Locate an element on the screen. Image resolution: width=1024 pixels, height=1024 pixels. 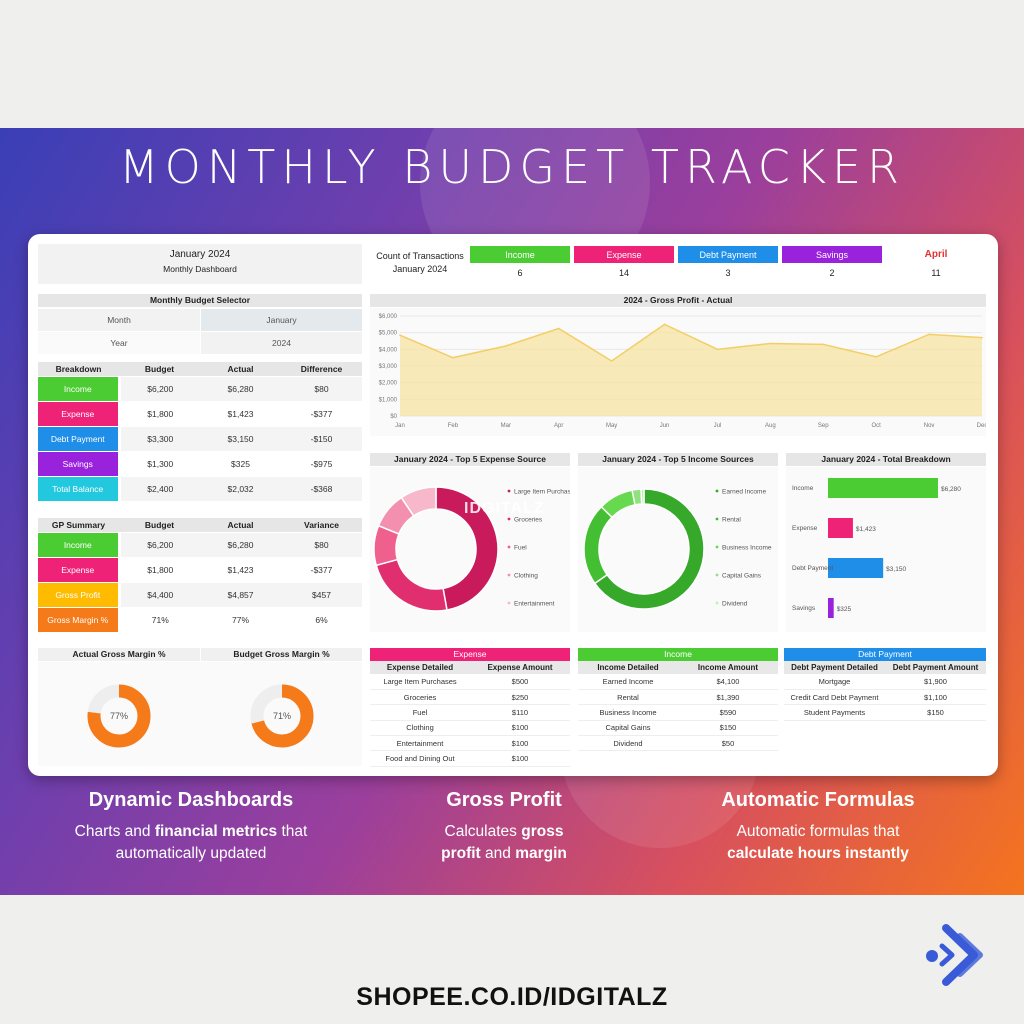
table-row: Gross Margin % 71% 77% 6% is located at coordinates (200, 620).